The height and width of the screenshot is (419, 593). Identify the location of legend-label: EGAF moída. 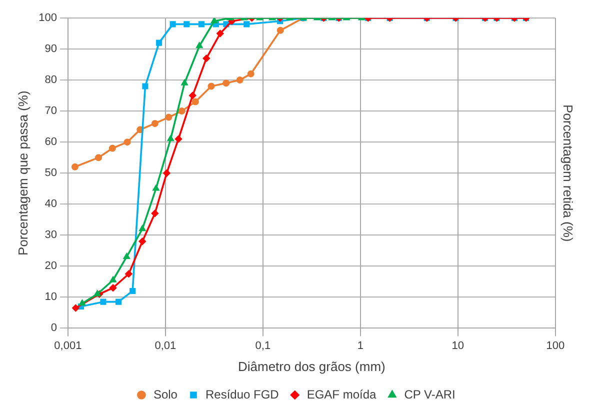
(341, 394).